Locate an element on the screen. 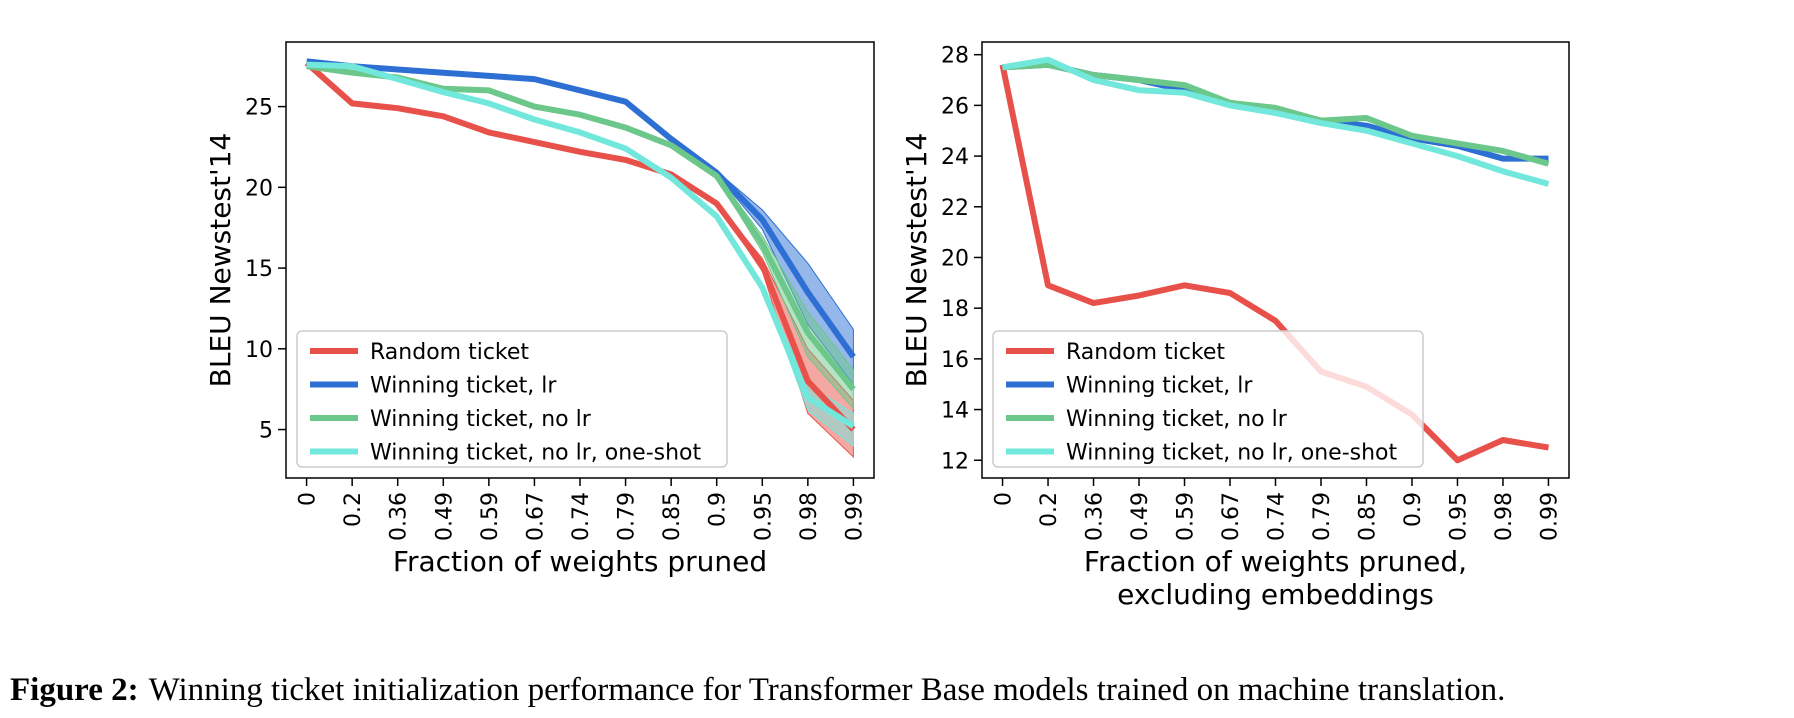  caption-label: Figure 2: is located at coordinates (74, 690).